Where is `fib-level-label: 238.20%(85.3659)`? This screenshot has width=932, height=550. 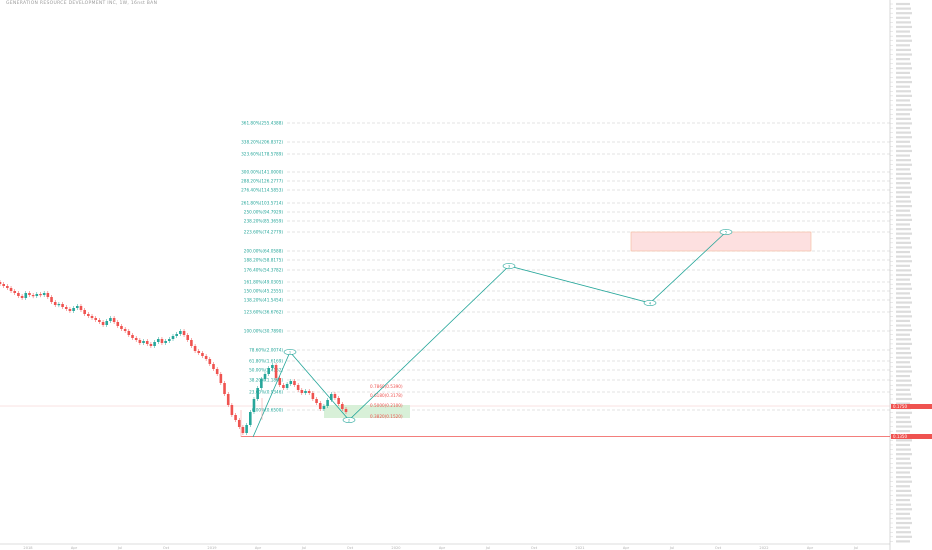
fib-level-label: 238.20%(85.3659) is located at coordinates (264, 221).